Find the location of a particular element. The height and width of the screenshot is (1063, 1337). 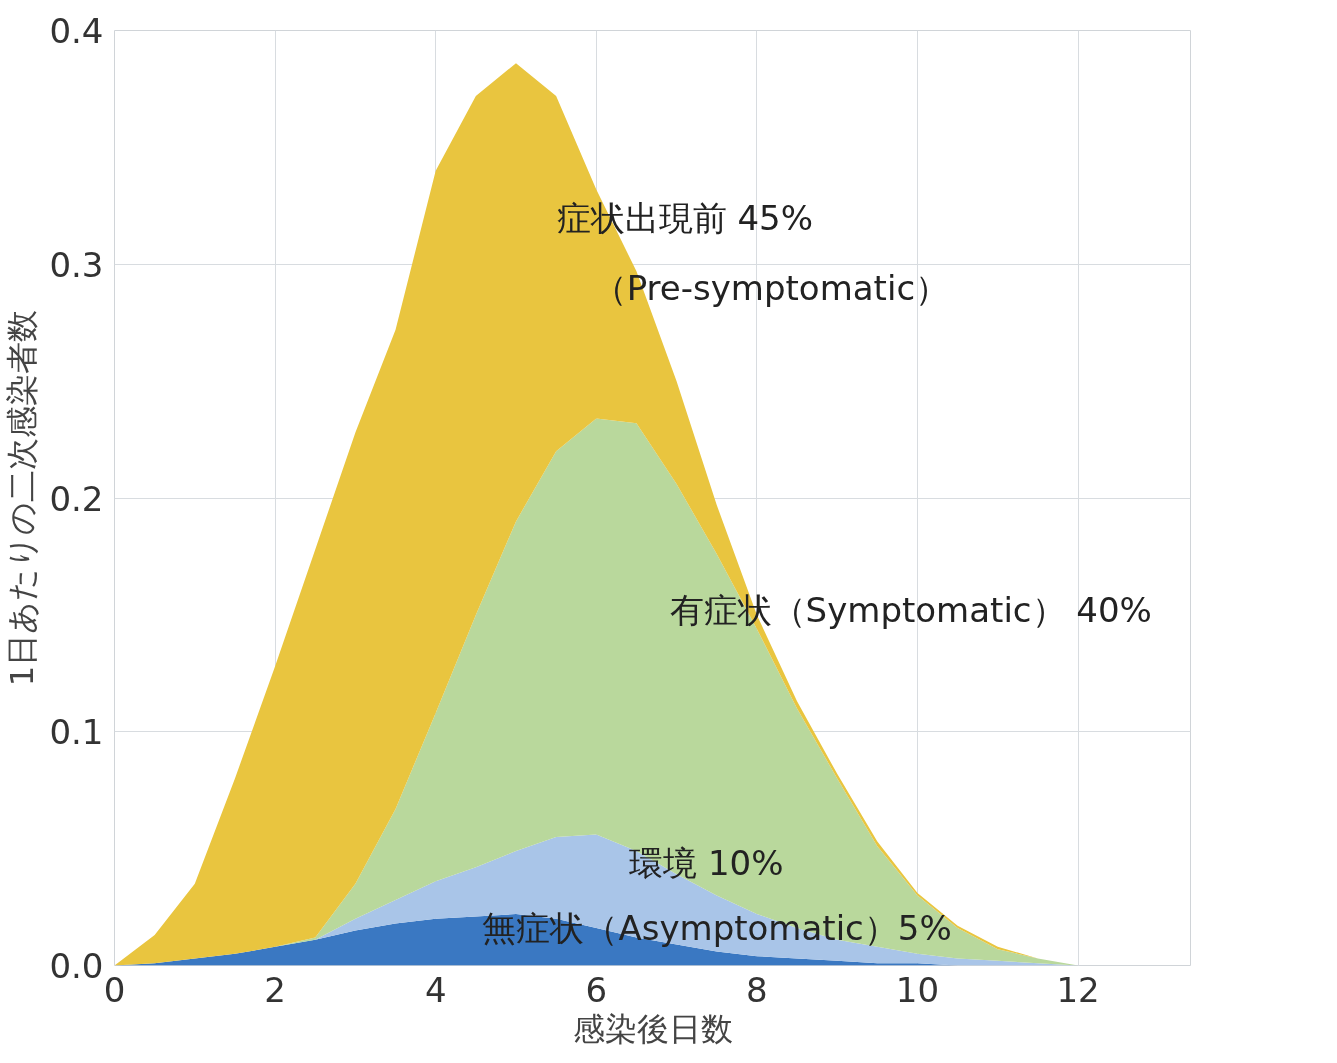

x-tick-label: 4 is located at coordinates (435, 989).